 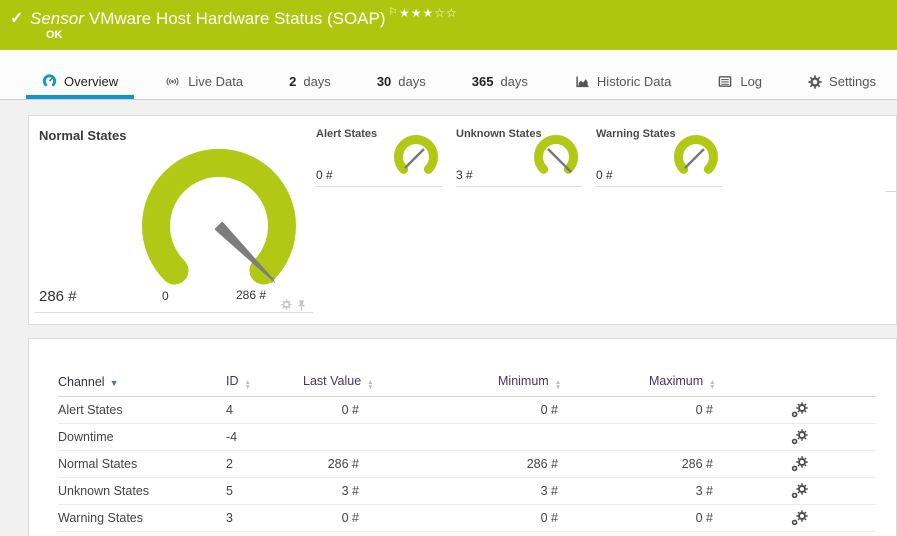 What do you see at coordinates (853, 81) in the screenshot?
I see `tab-label: Settings` at bounding box center [853, 81].